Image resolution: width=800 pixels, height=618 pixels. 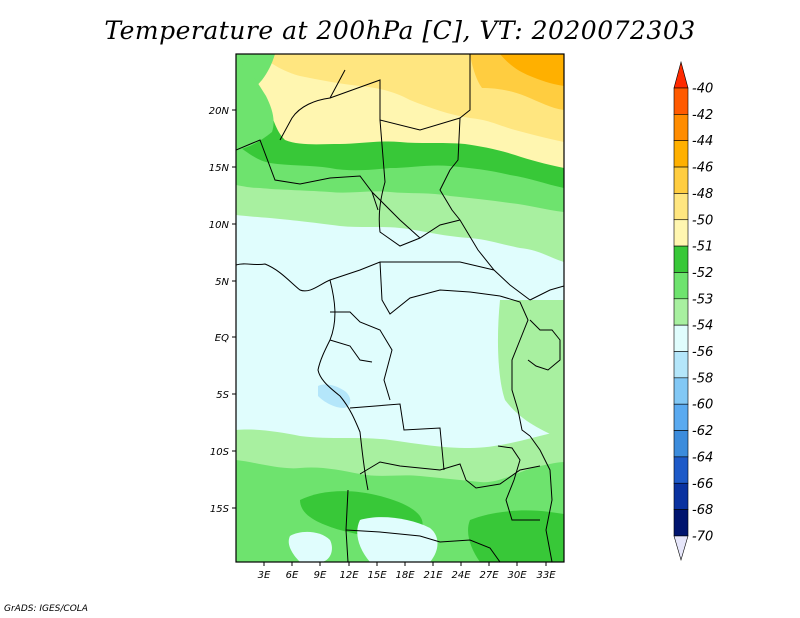 What do you see at coordinates (222, 310) in the screenshot?
I see `lat-axis: 20N 15N 10N 5N EQ 5S 10S 15S` at bounding box center [222, 310].